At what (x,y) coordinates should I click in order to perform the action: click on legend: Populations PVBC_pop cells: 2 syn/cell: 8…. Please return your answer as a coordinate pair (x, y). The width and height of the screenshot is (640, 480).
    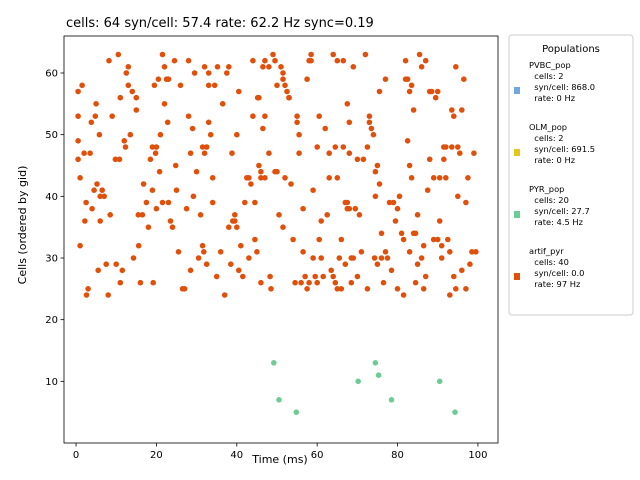
    Looking at the image, I should click on (571, 175).